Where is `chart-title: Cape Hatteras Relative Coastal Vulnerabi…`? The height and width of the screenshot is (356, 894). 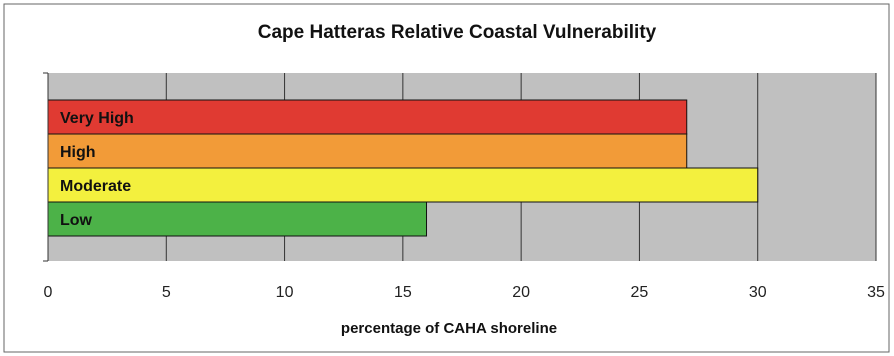 chart-title: Cape Hatteras Relative Coastal Vulnerabi… is located at coordinates (457, 32).